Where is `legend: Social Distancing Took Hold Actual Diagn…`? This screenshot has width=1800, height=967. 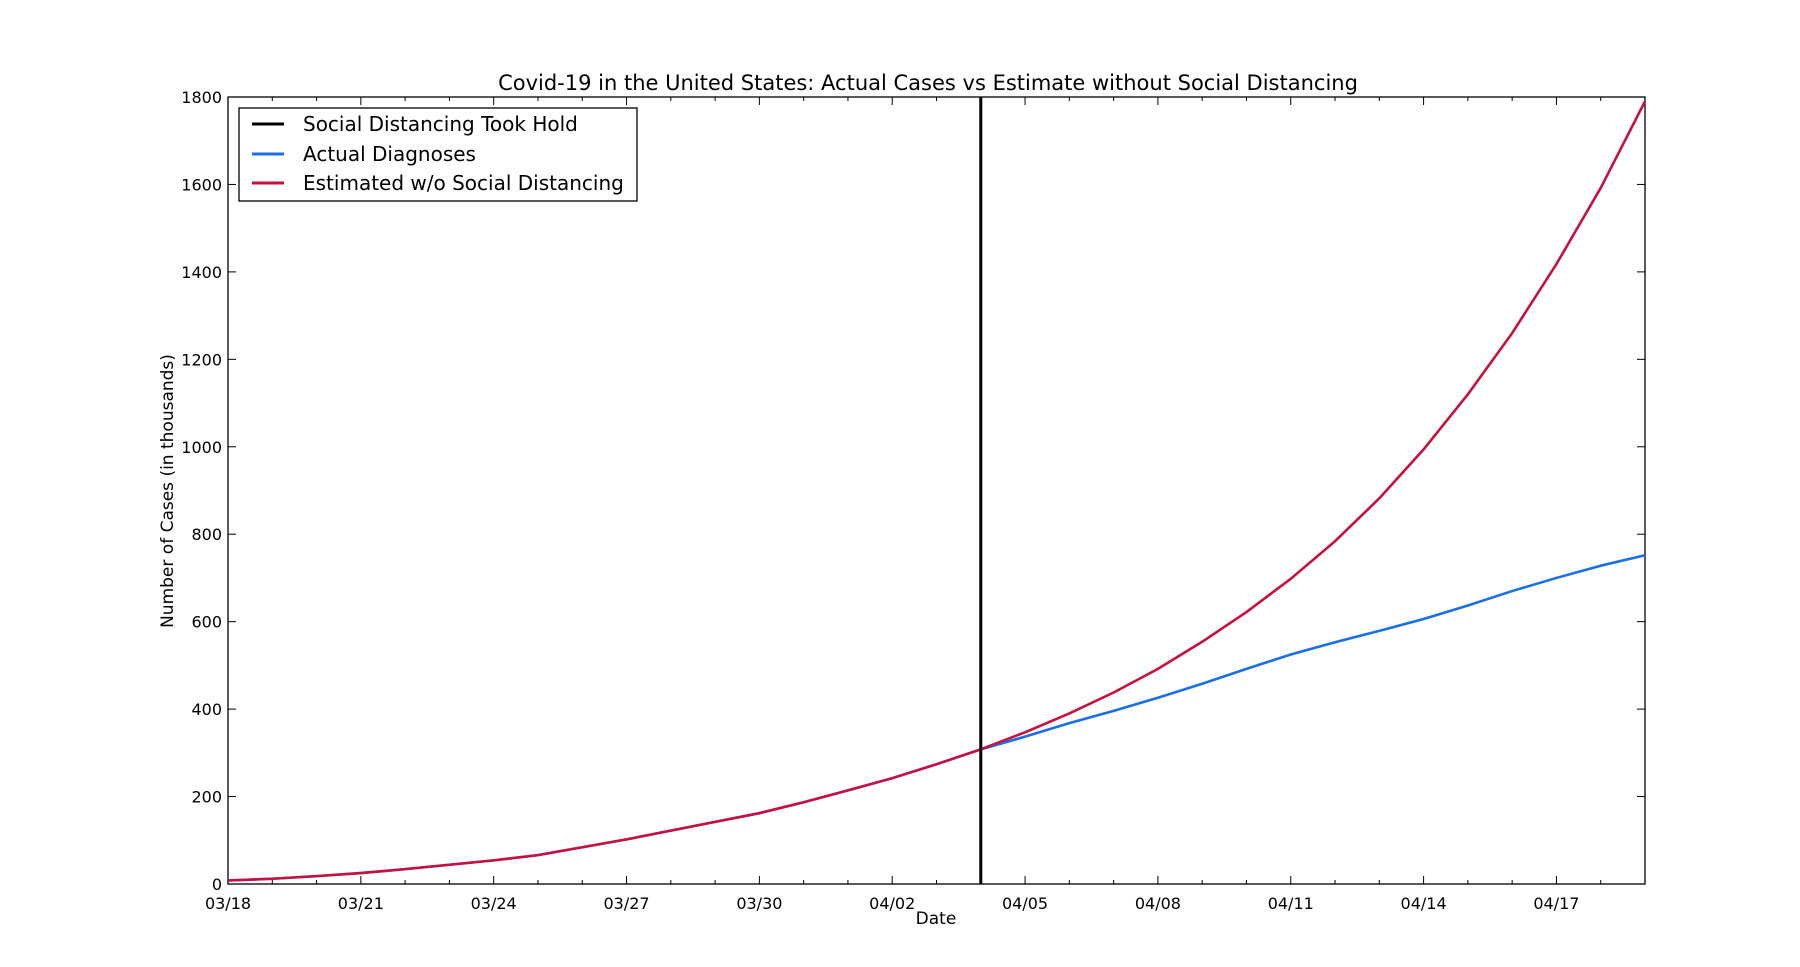
legend: Social Distancing Took Hold Actual Diagn… is located at coordinates (438, 154).